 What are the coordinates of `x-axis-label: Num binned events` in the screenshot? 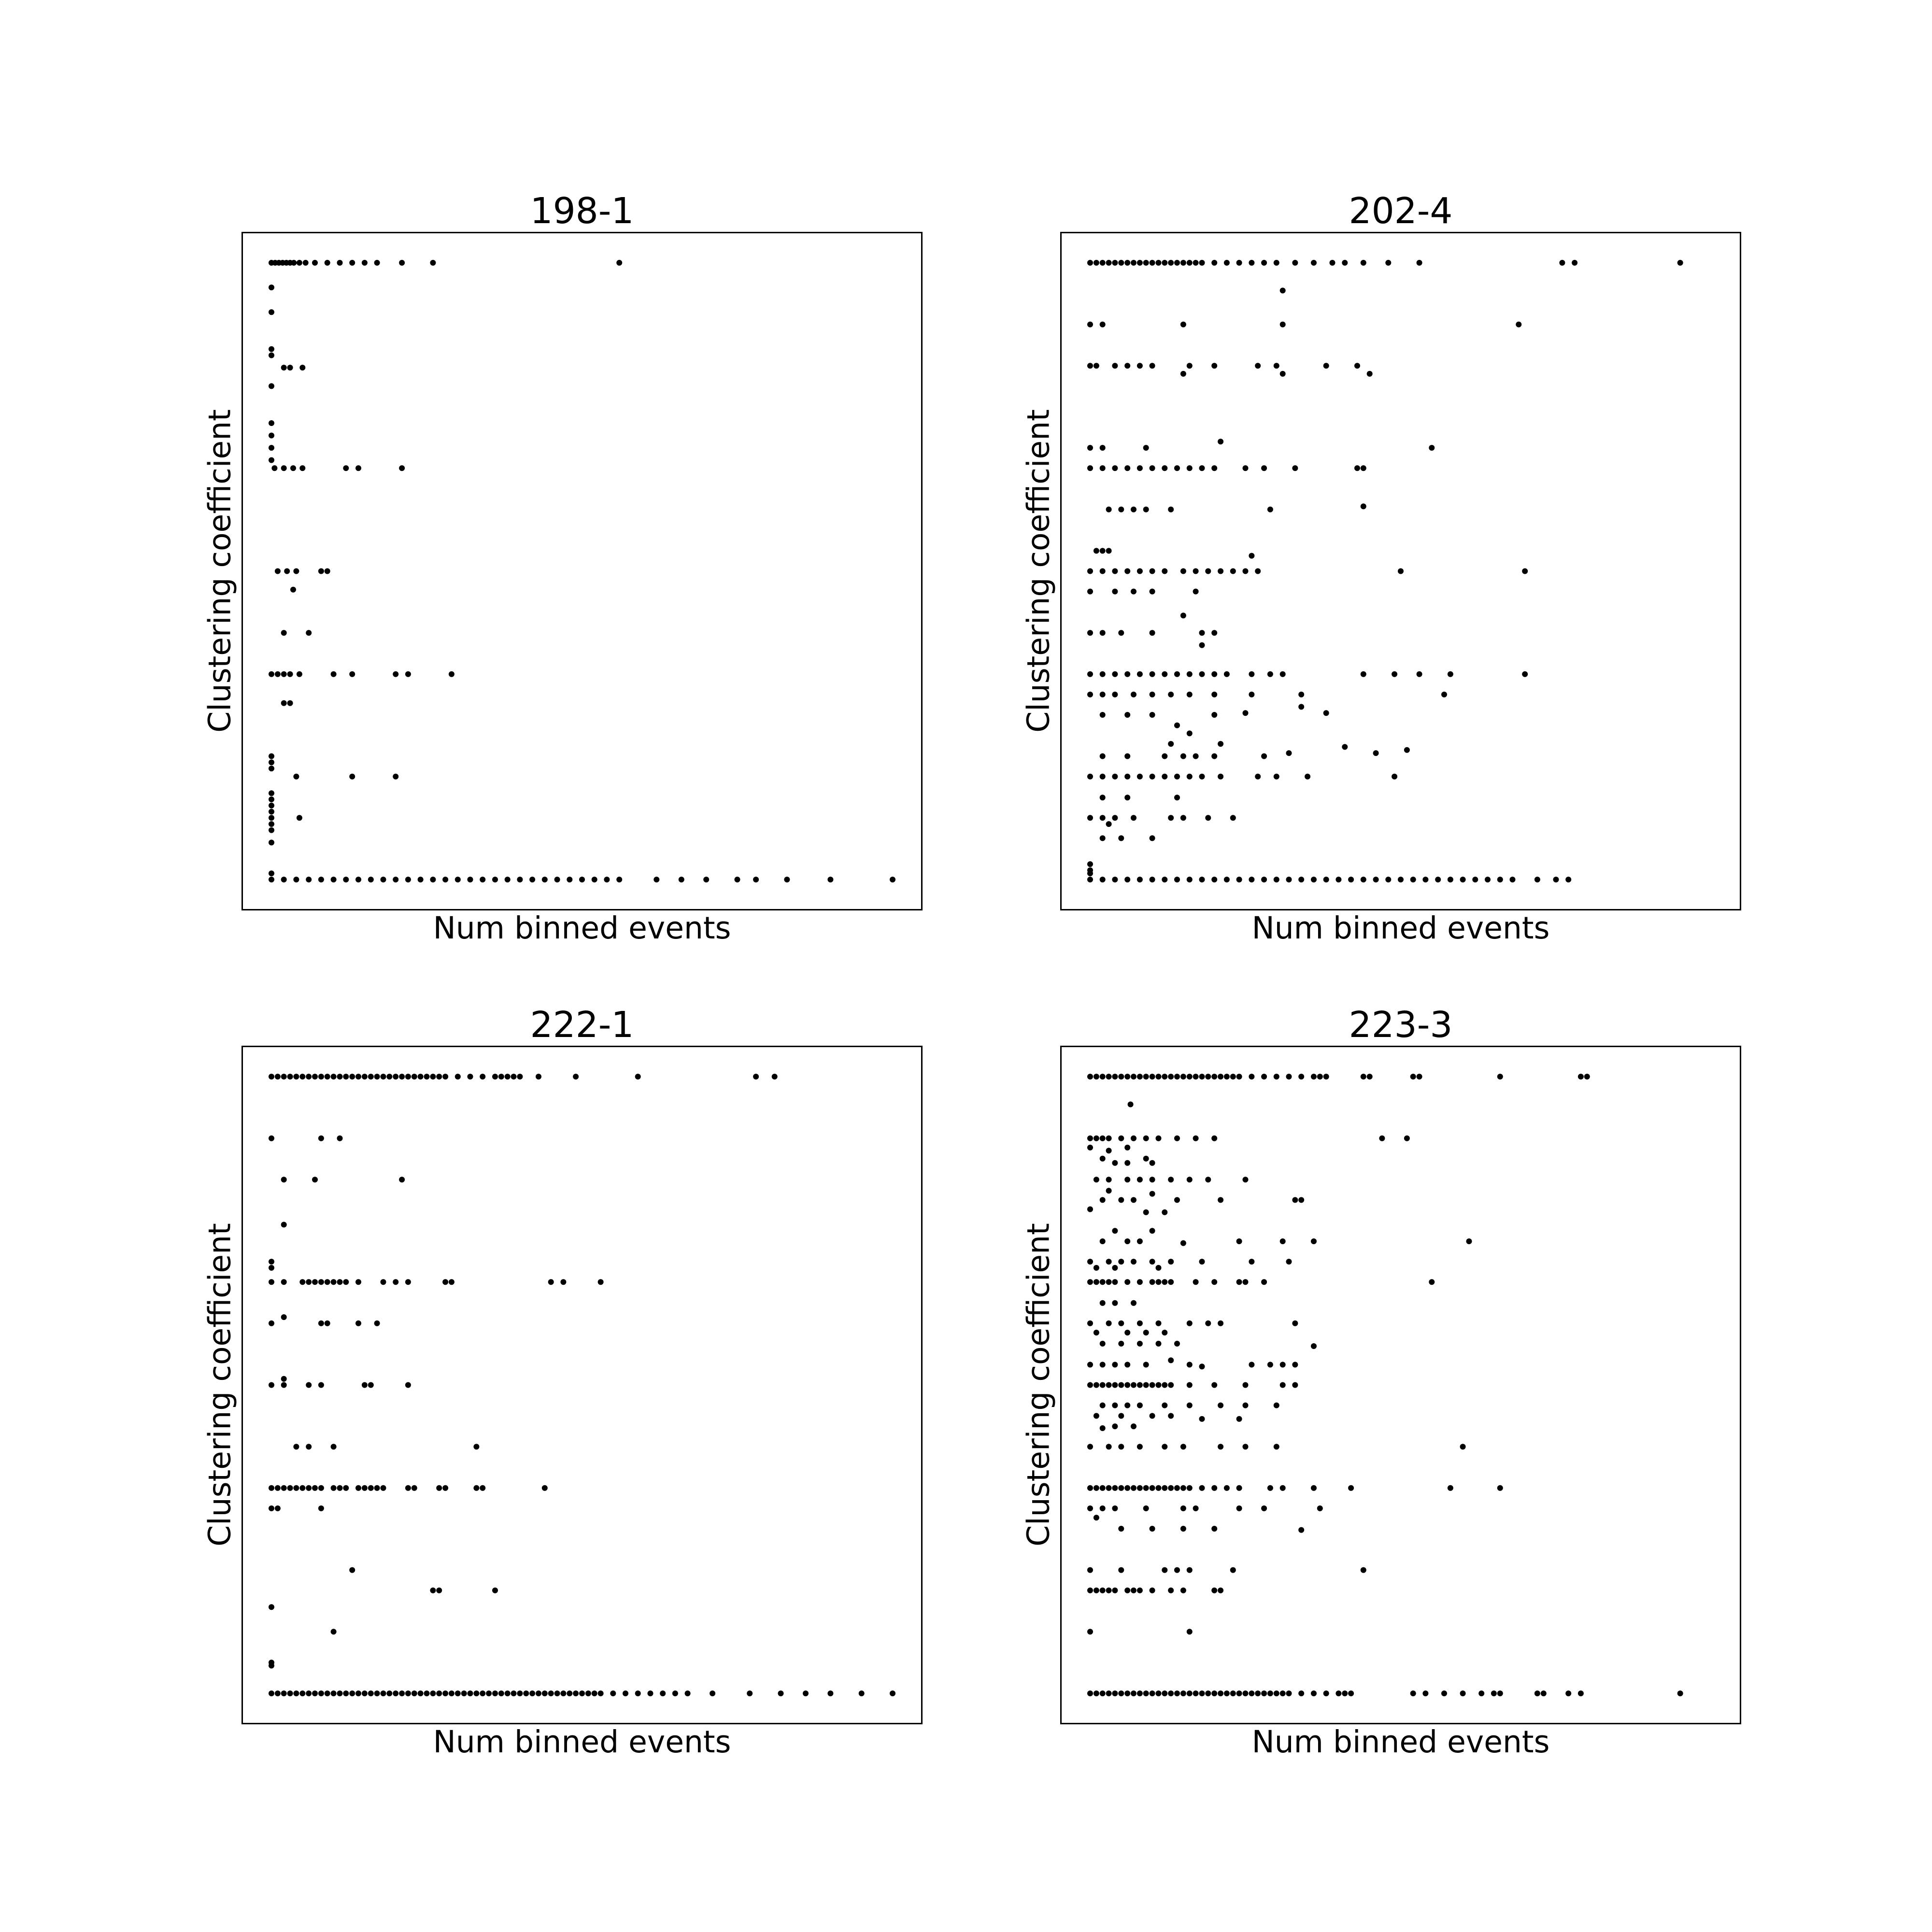 It's located at (582, 1742).